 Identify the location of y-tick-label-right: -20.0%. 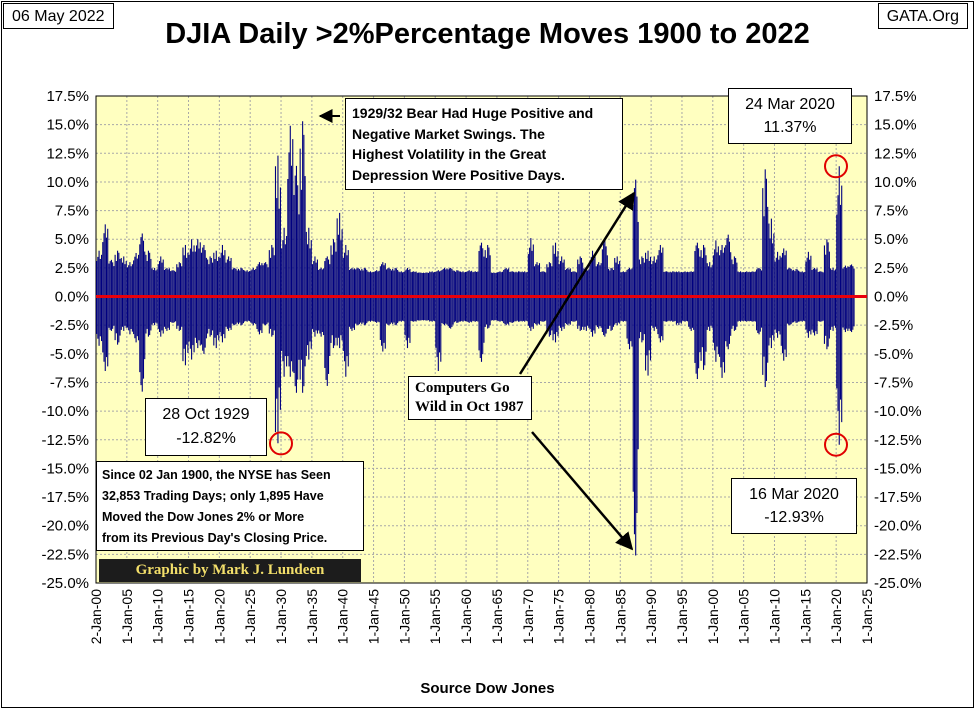
(898, 526).